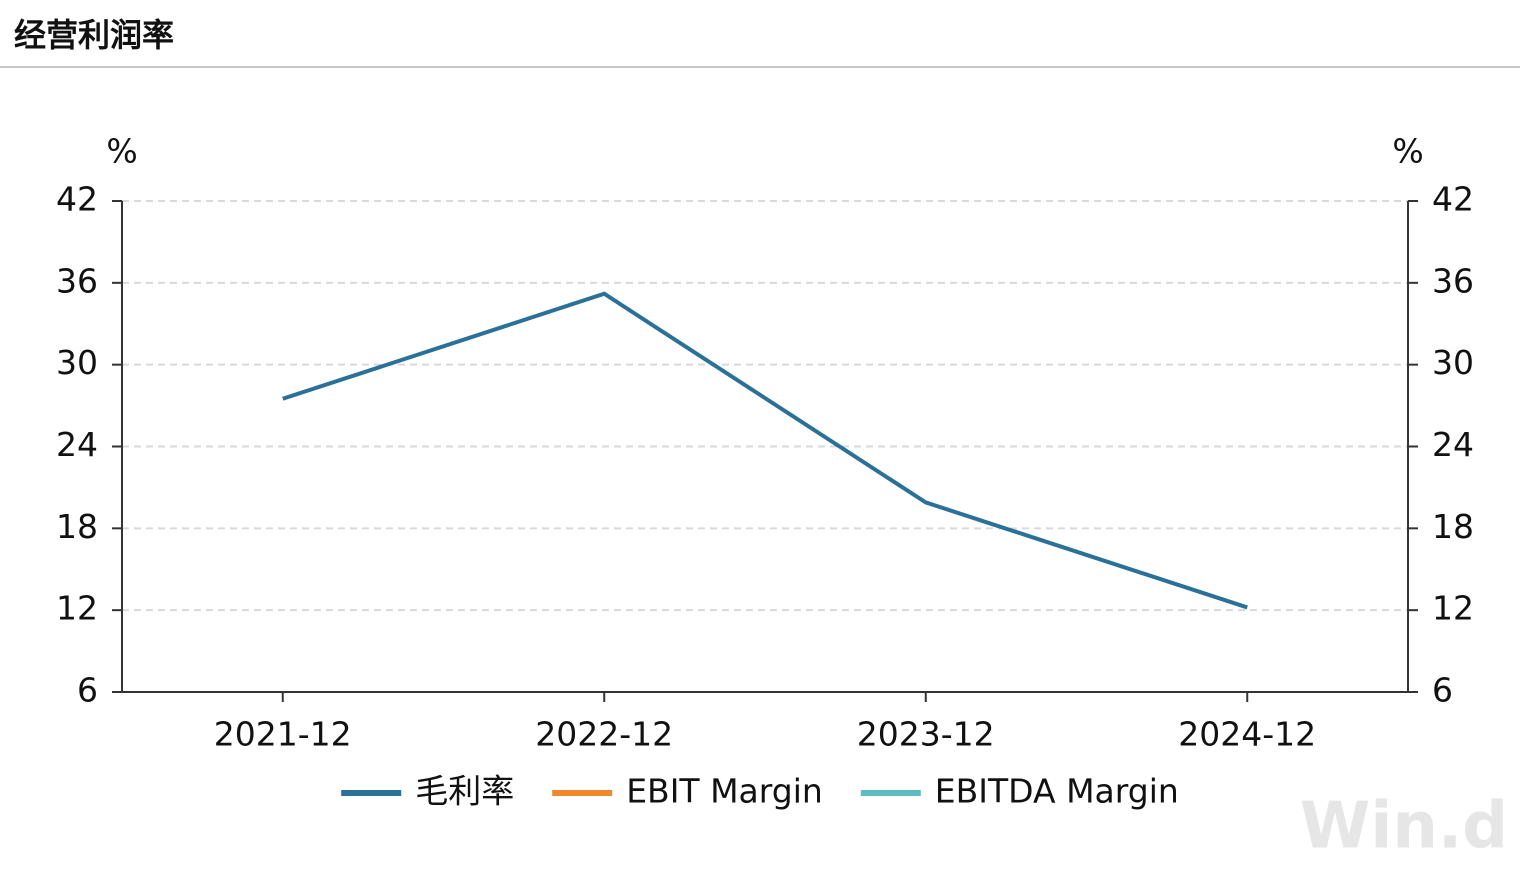 This screenshot has width=1520, height=870. I want to click on y-tick-label: 24, so click(77, 444).